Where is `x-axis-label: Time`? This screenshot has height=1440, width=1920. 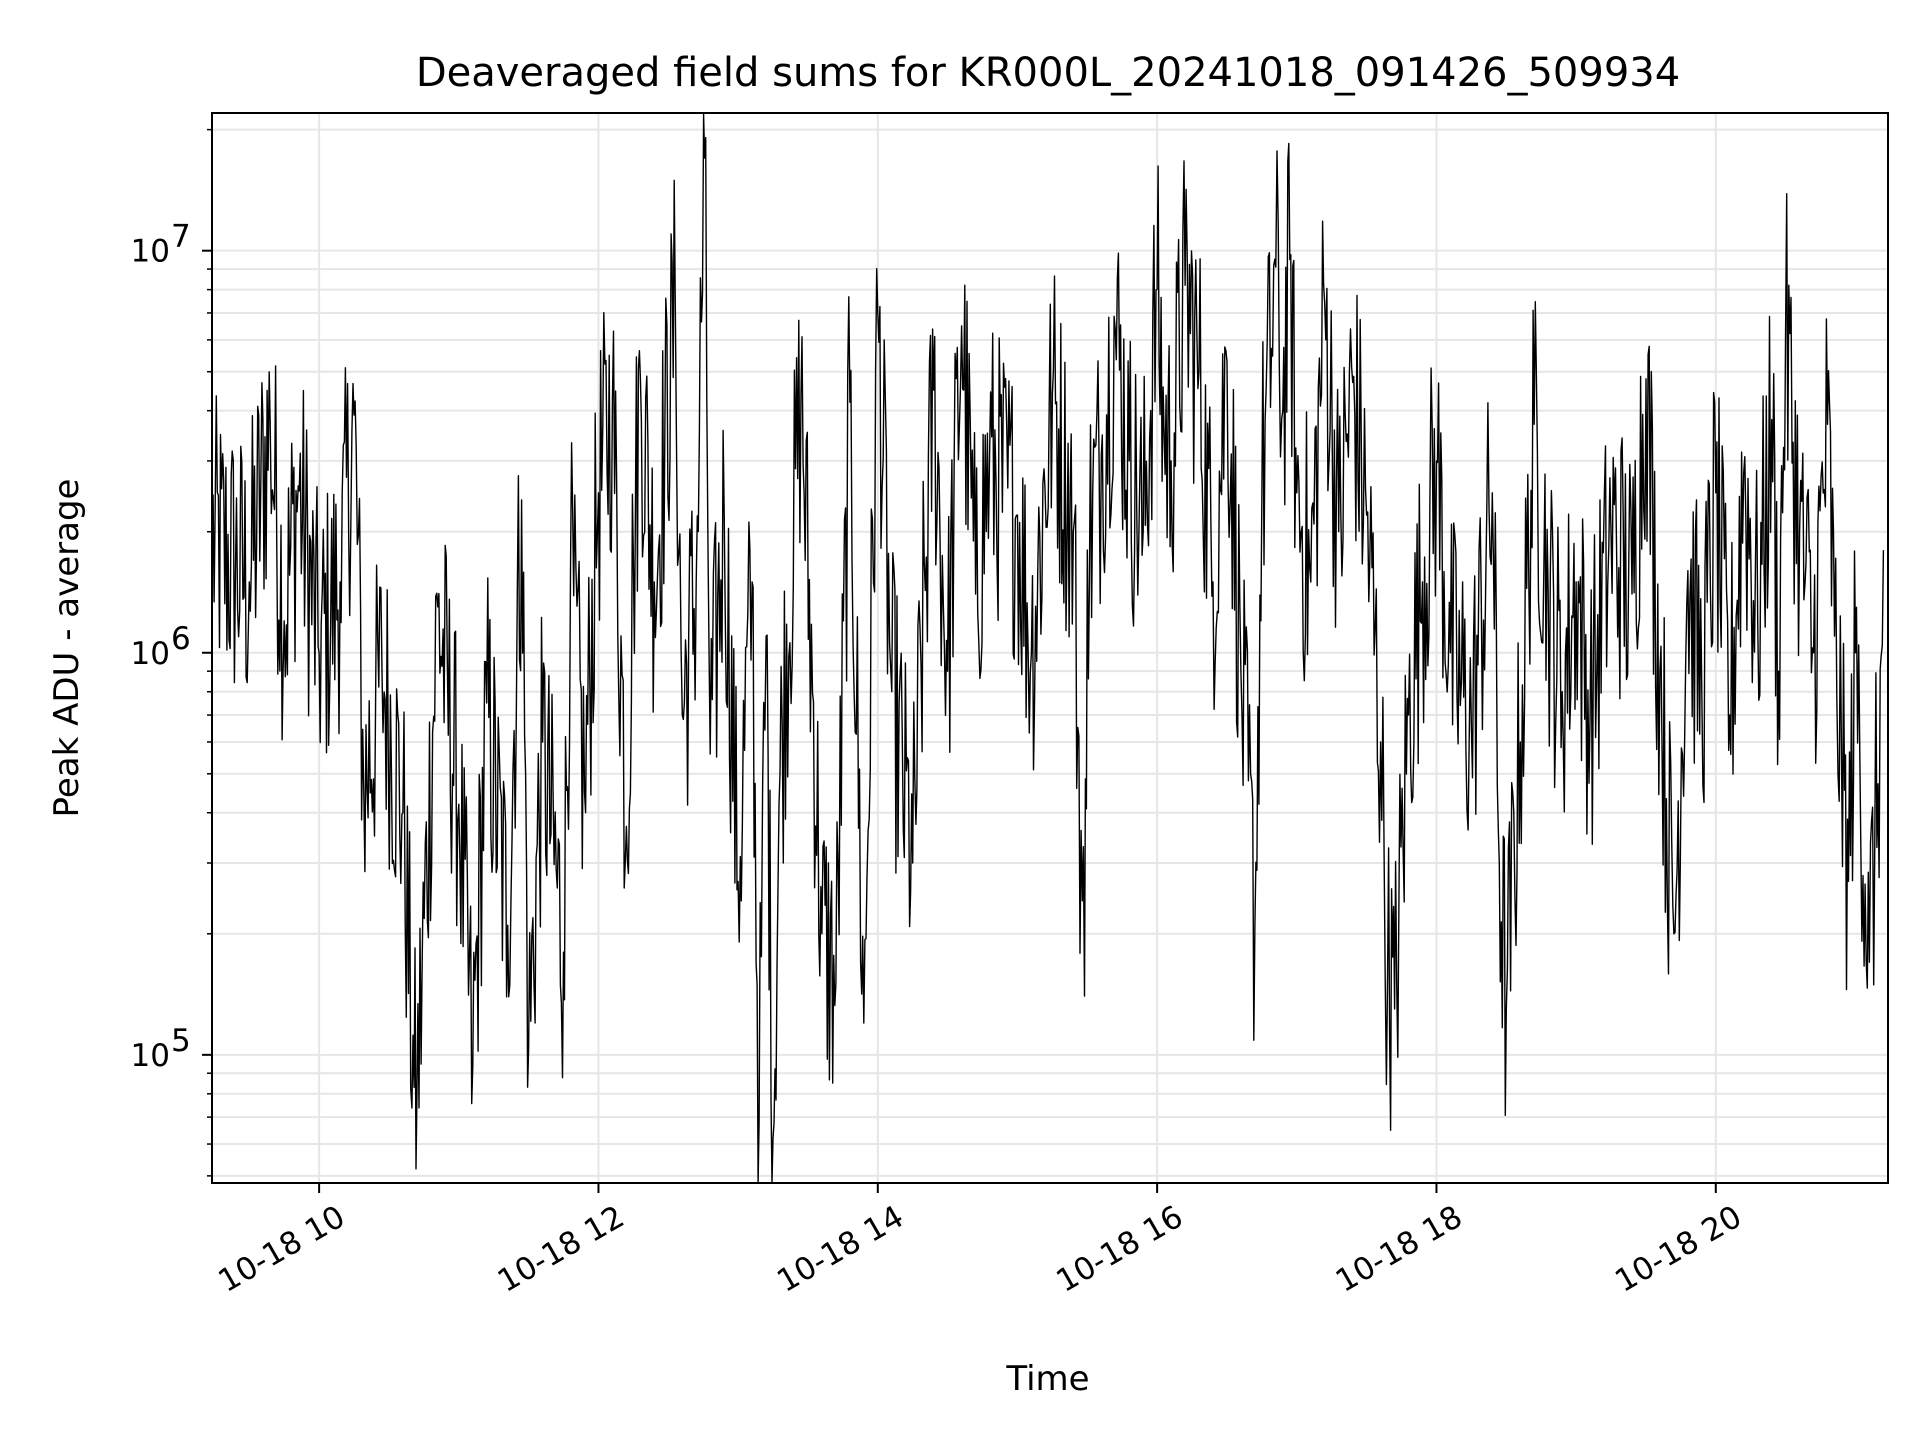 x-axis-label: Time is located at coordinates (1047, 1379).